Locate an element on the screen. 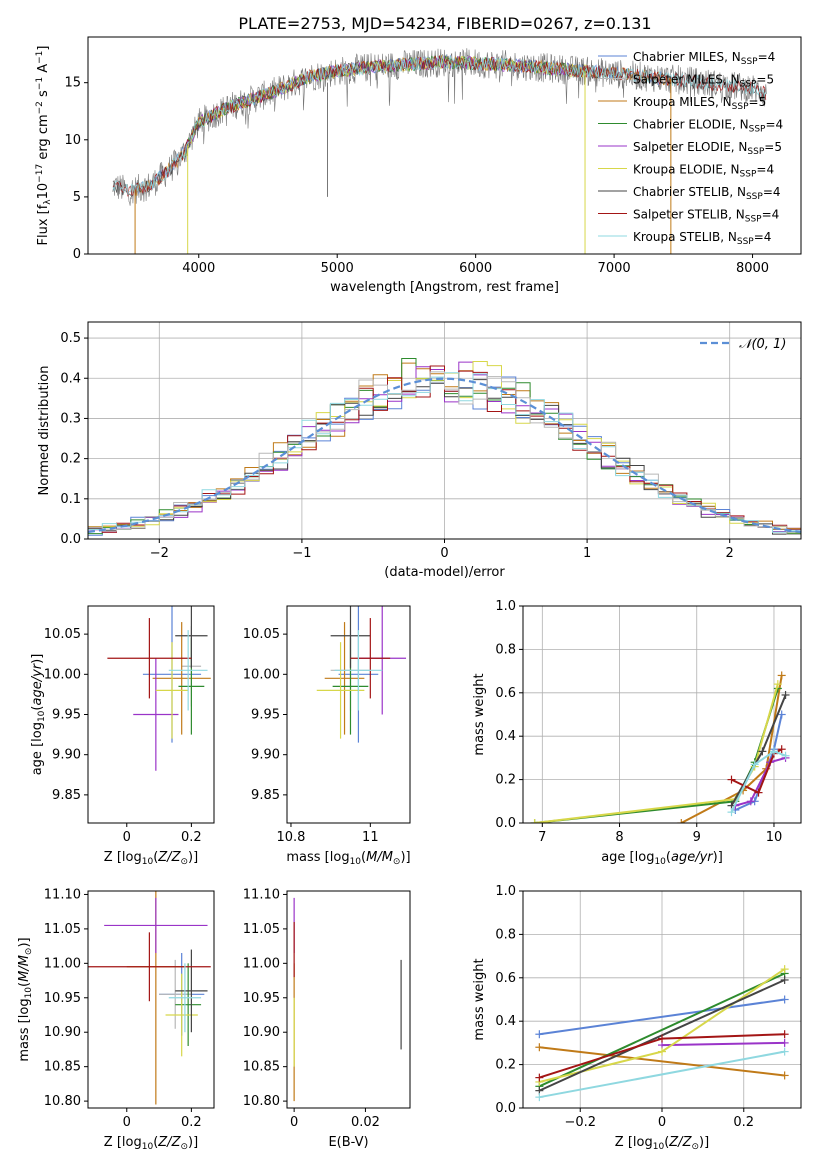 This screenshot has height=1170, width=819. y-tick-label: 10.90 is located at coordinates (62, 1032).